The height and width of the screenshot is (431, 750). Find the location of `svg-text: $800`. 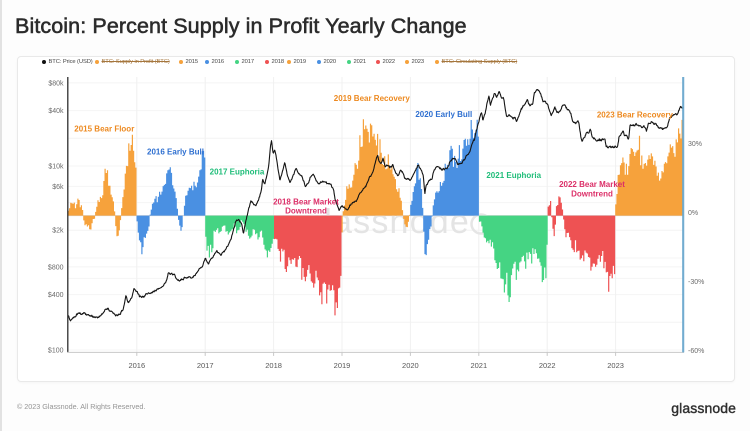

svg-text: $800 is located at coordinates (56, 267).